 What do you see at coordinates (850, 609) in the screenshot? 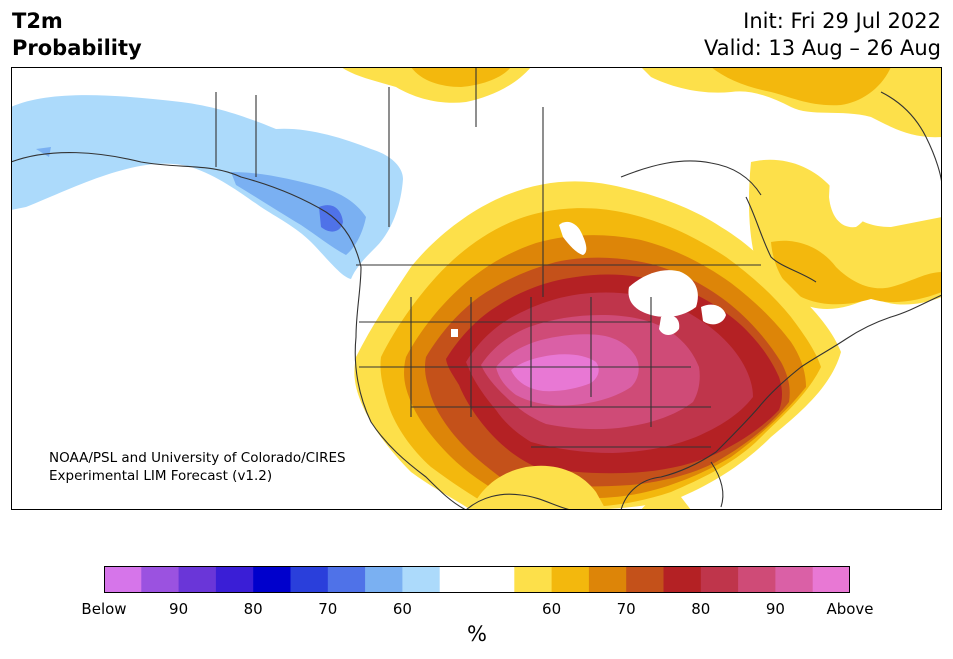
I see `colorbar-tick-label: Above` at bounding box center [850, 609].